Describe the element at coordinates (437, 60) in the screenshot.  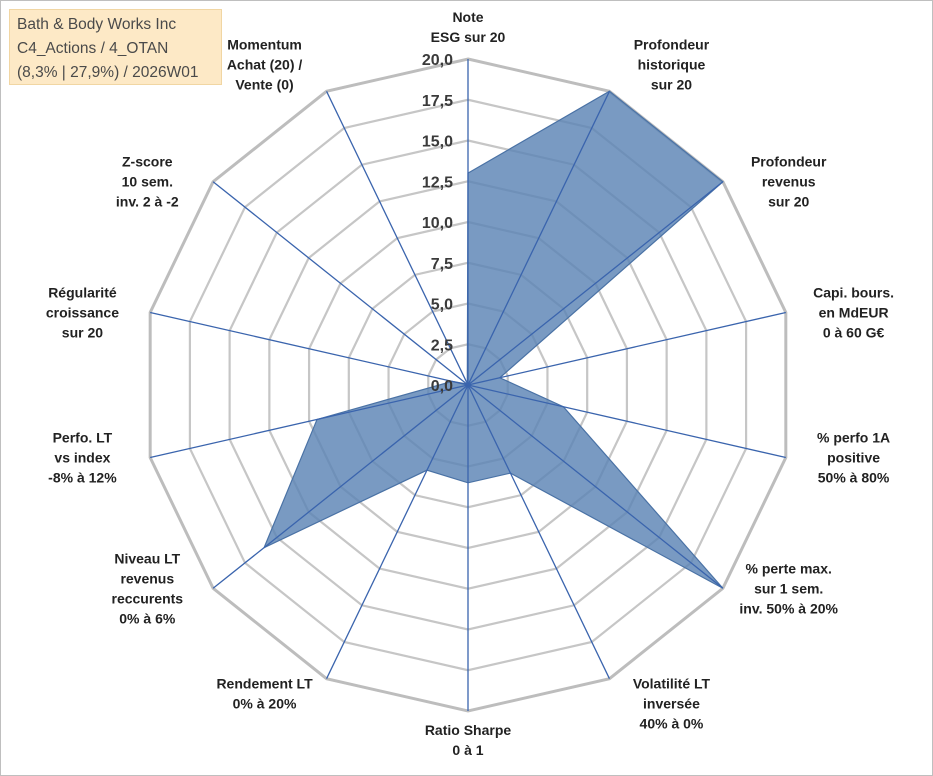
I see `tick-label: 20,0` at that location.